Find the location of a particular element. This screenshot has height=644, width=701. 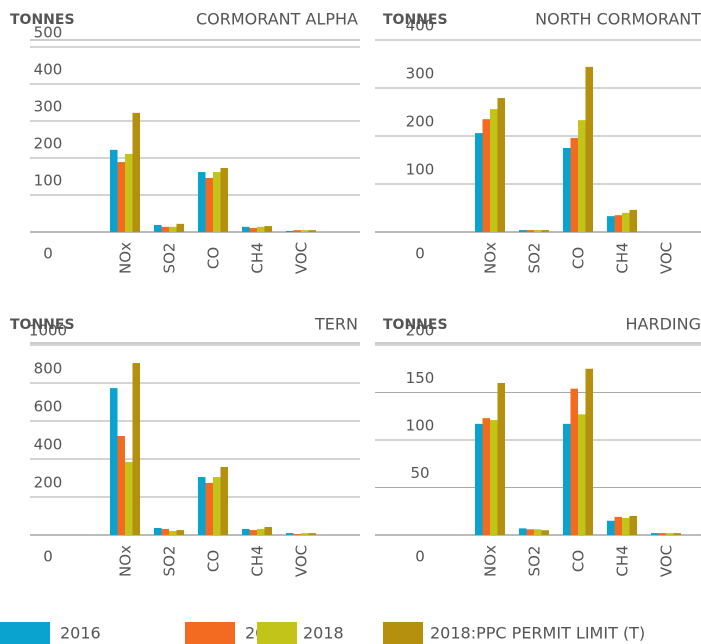

chart-title: HARDING is located at coordinates (663, 324).